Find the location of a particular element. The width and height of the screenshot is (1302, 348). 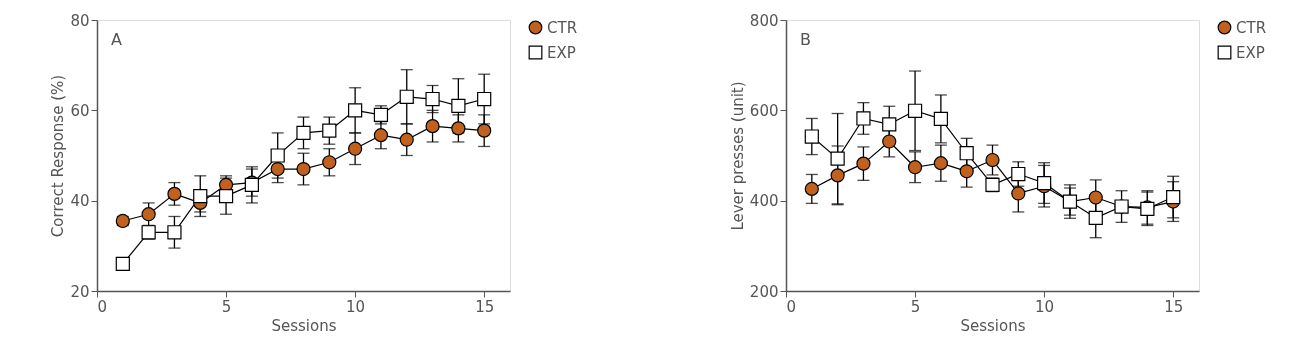

y-tick-label: 600 is located at coordinates (764, 110).